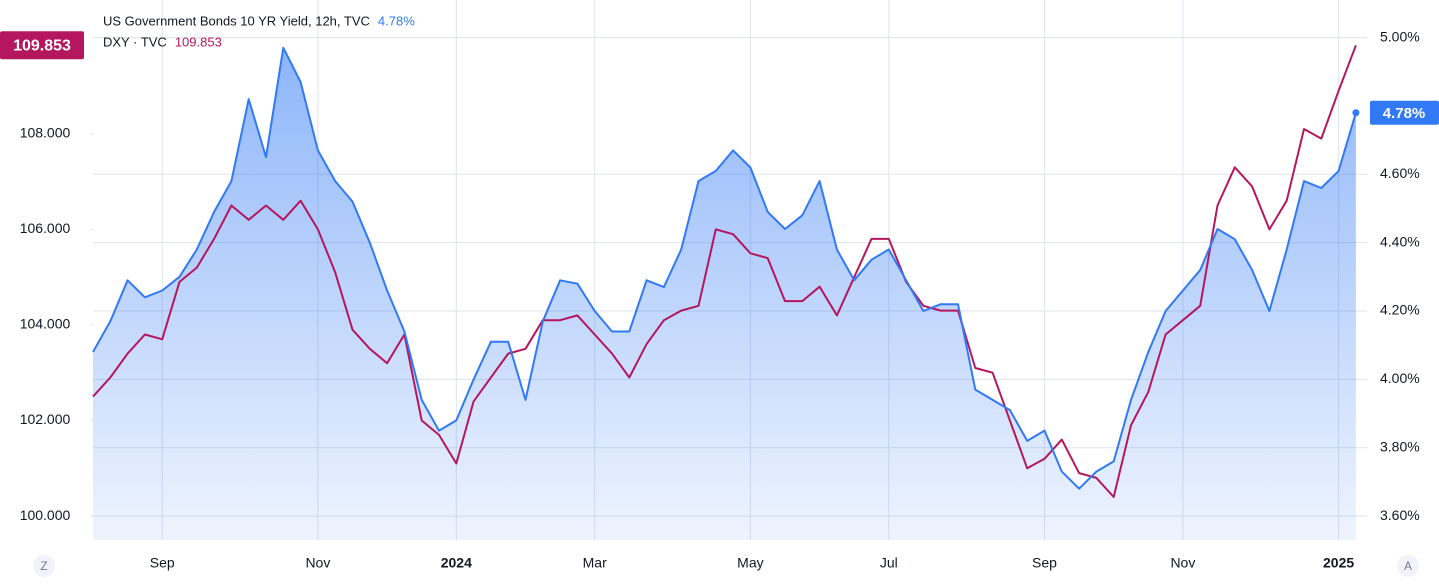 Image resolution: width=1439 pixels, height=585 pixels. I want to click on x-tick-label: Jul, so click(889, 563).